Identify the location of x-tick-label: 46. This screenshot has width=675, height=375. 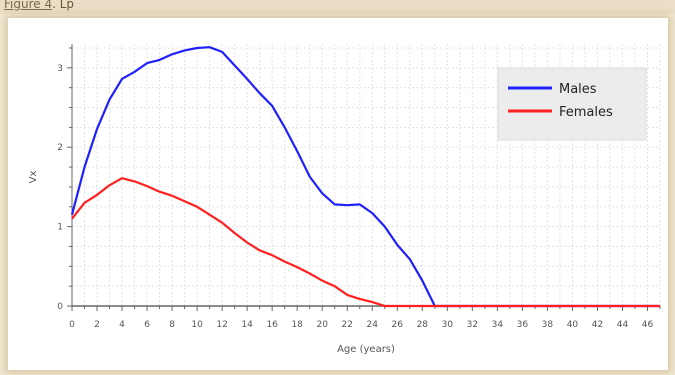
(648, 325).